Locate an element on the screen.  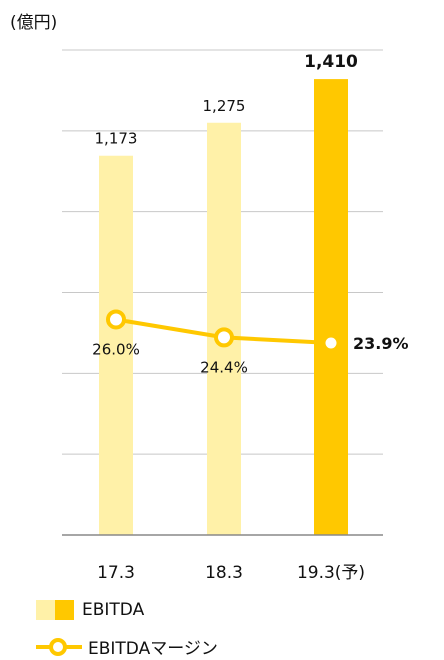
legend-label-ebitda: EBITDA is located at coordinates (113, 610).